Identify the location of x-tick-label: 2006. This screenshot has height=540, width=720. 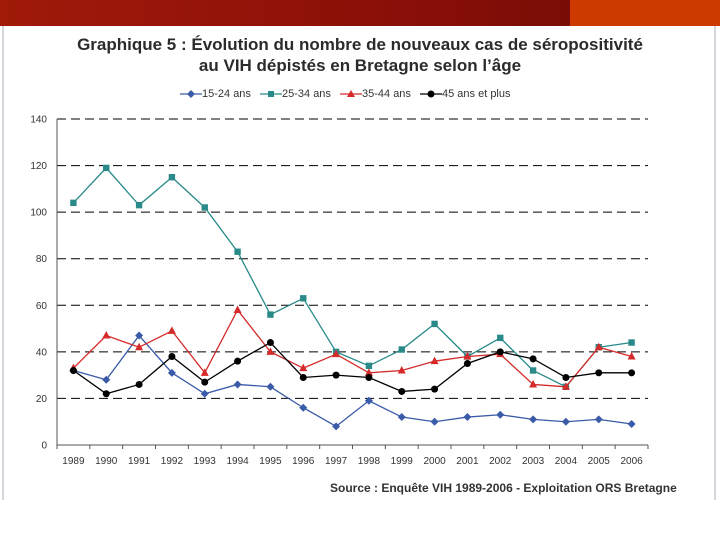
(631, 461).